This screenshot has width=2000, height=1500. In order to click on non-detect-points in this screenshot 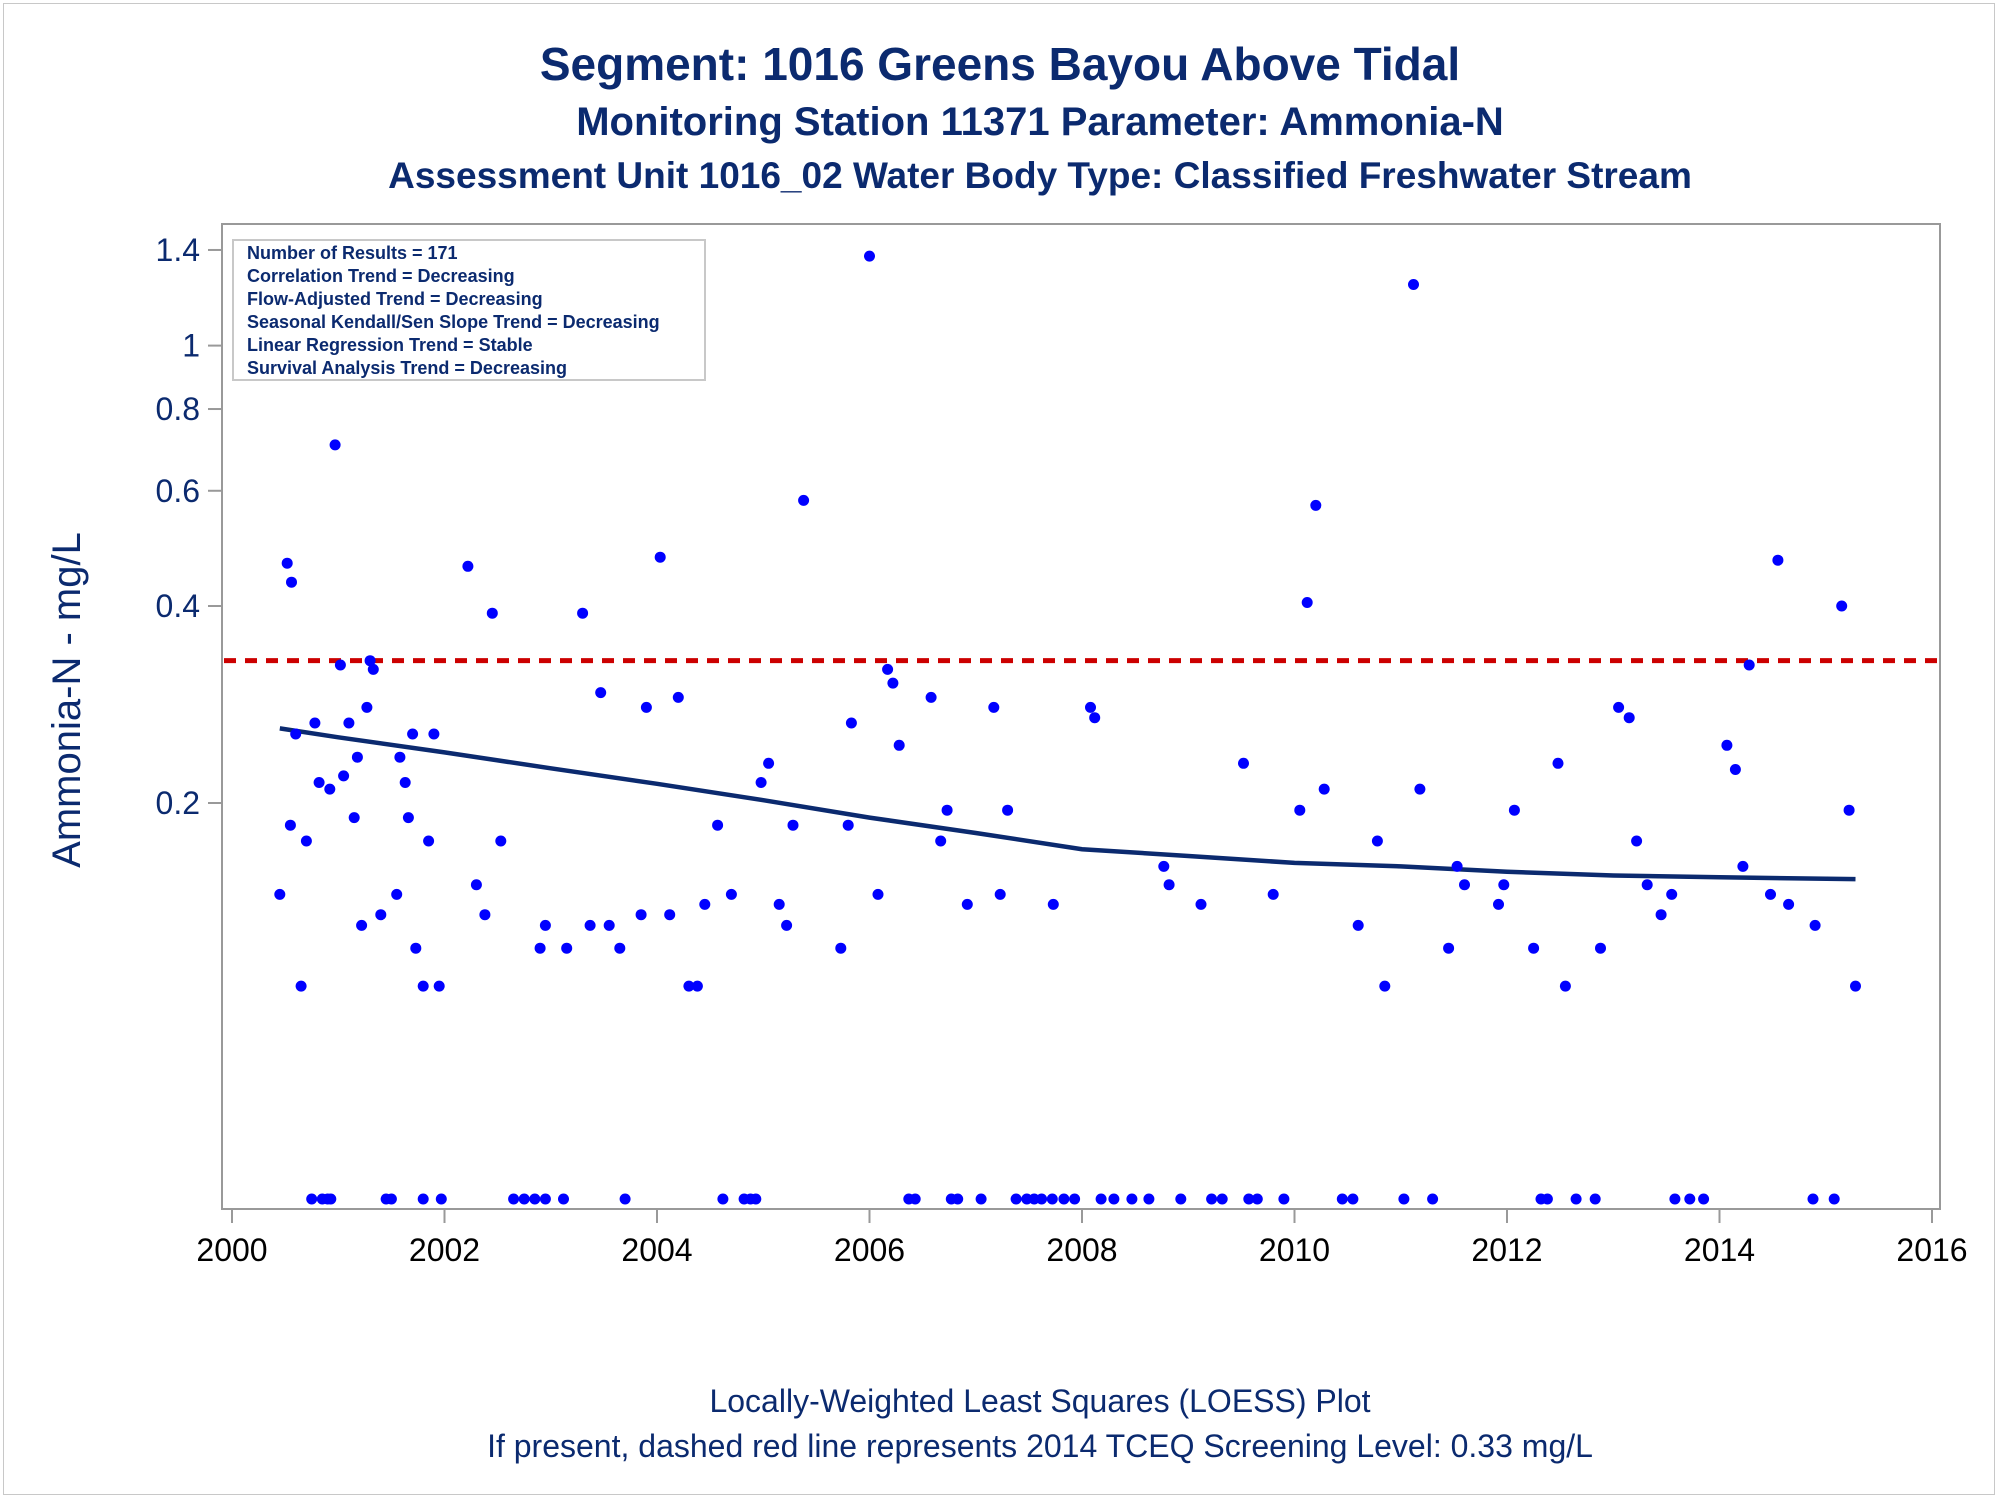, I will do `click(1073, 1199)`.